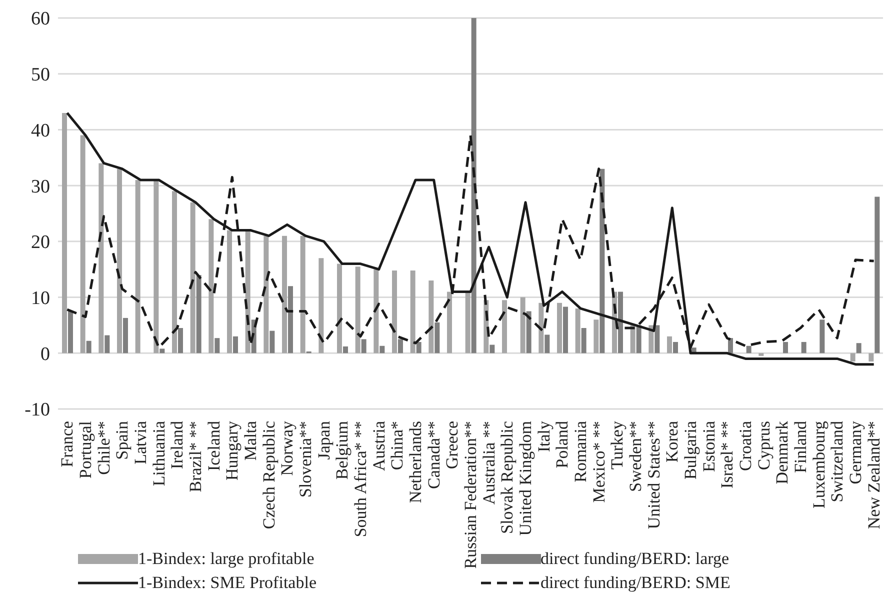 This screenshot has width=890, height=603. Describe the element at coordinates (378, 446) in the screenshot. I see `x-tick-label: Austria` at that location.